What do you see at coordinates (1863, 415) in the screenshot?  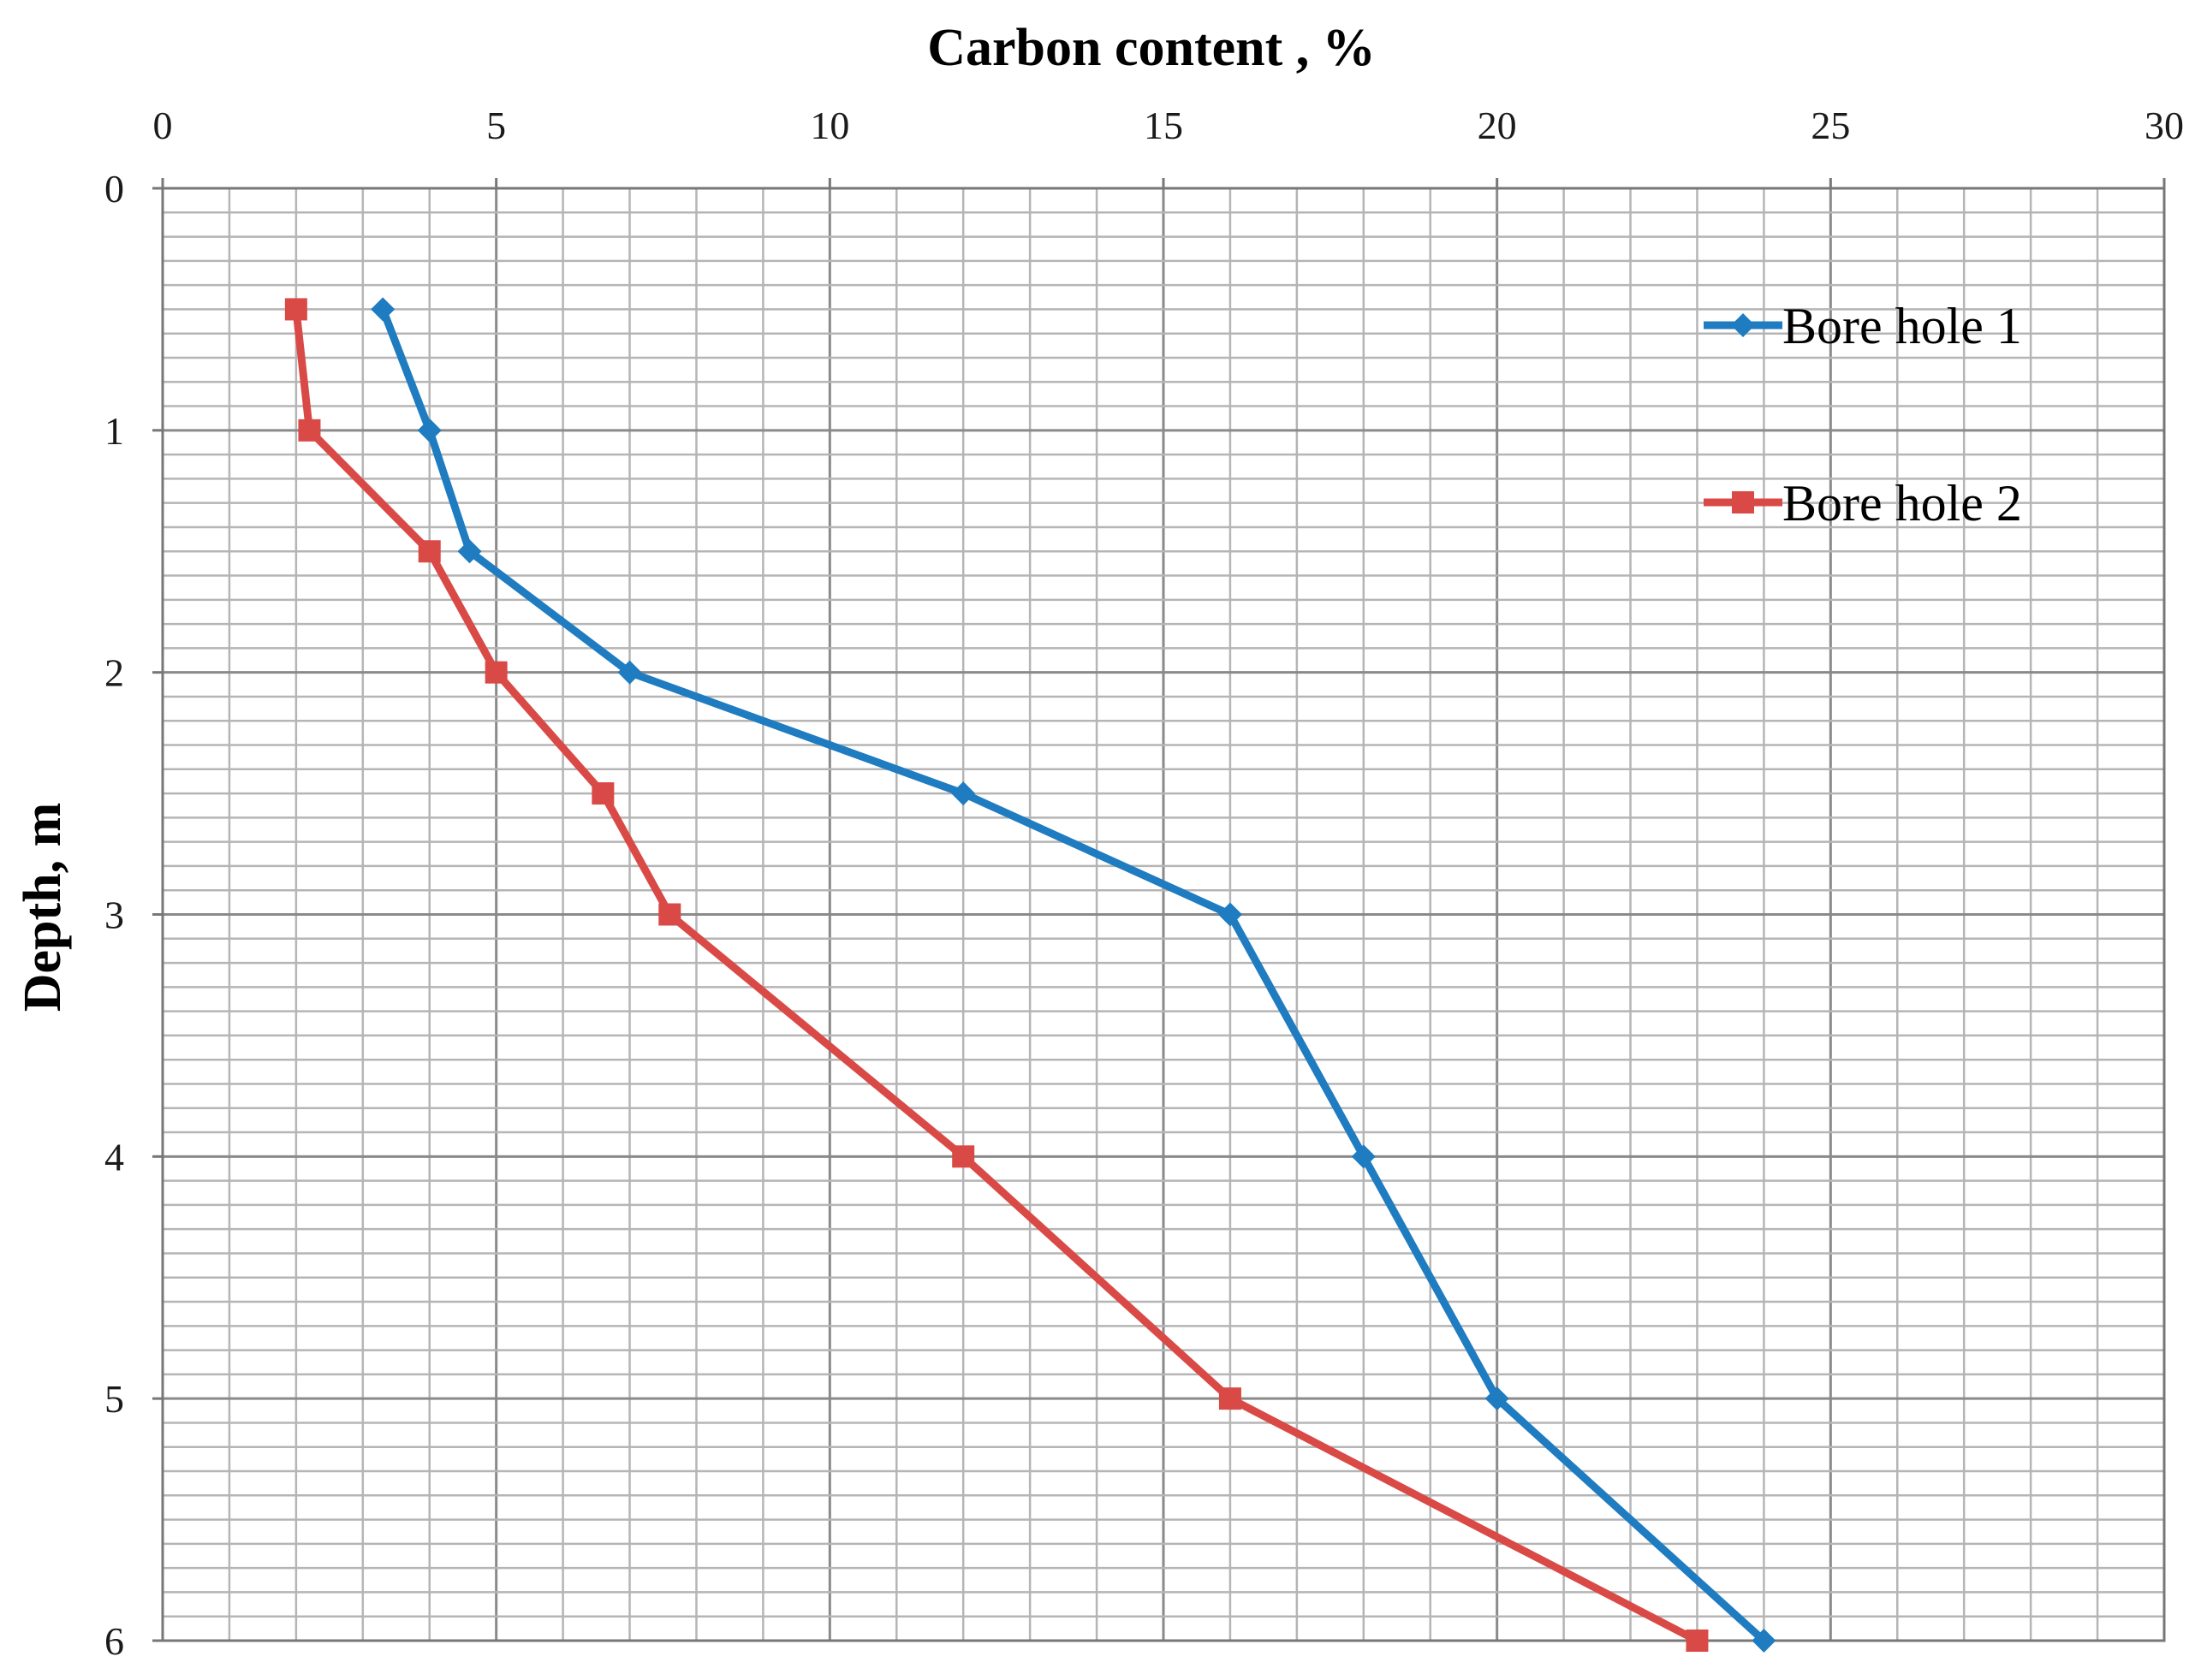 I see `legend: Bore hole 1 Bore hole 2` at bounding box center [1863, 415].